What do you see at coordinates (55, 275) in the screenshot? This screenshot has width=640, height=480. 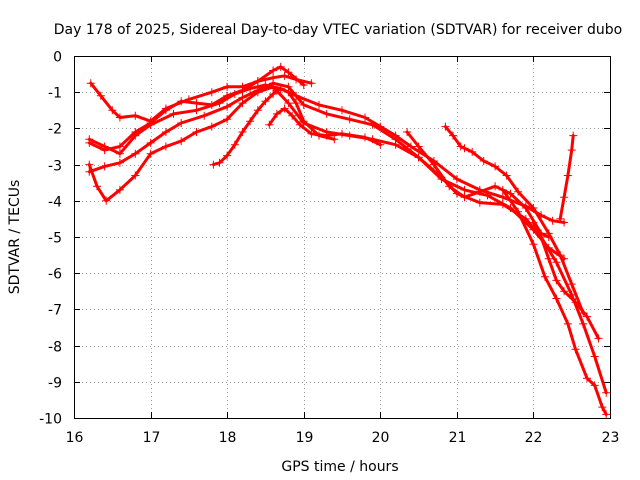 I see `y-tick-label: -6` at bounding box center [55, 275].